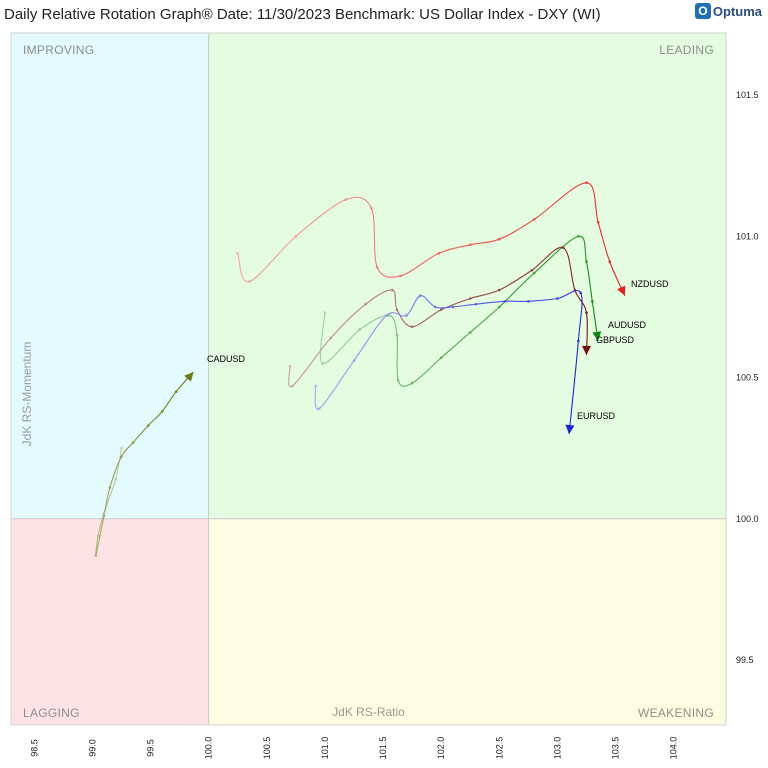 This screenshot has height=768, width=768. Describe the element at coordinates (452, 238) in the screenshot. I see `series-nzdusd: NZDUSD` at that location.